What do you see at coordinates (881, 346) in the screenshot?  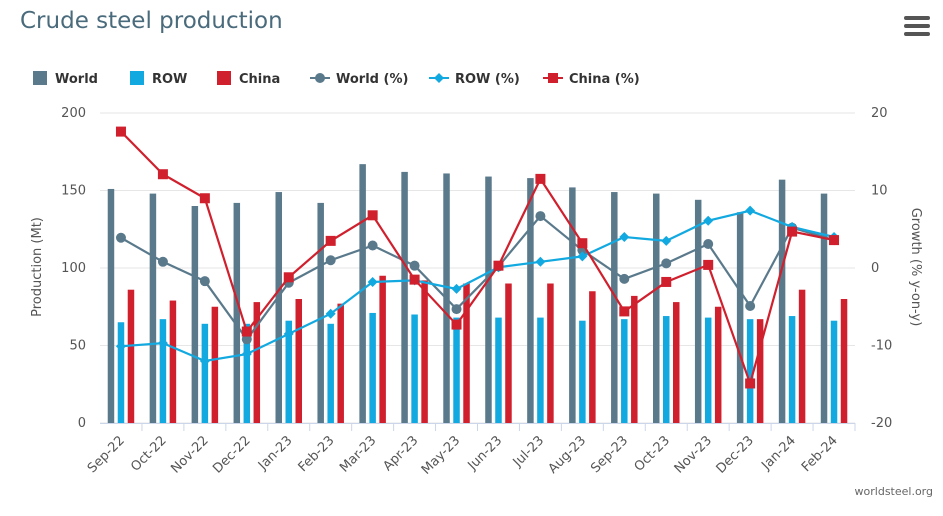 I see `y-tick-label-right: -10` at bounding box center [881, 346].